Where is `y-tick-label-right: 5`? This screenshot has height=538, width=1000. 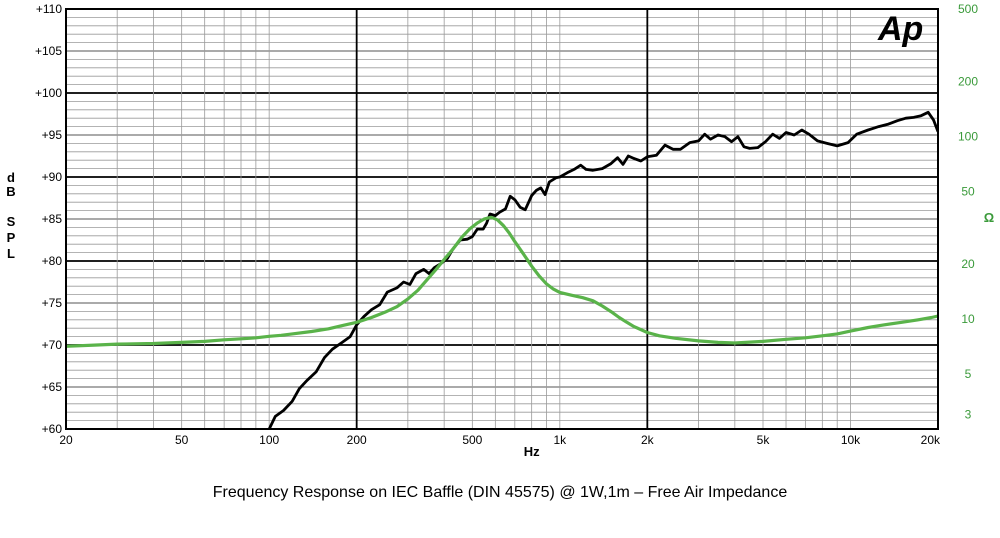 y-tick-label-right: 5 is located at coordinates (968, 374).